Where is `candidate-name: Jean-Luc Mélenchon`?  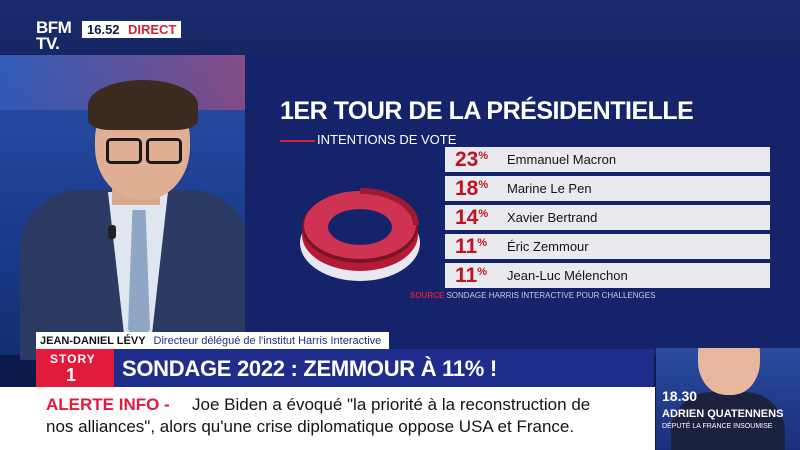
candidate-name: Jean-Luc Mélenchon is located at coordinates (567, 275).